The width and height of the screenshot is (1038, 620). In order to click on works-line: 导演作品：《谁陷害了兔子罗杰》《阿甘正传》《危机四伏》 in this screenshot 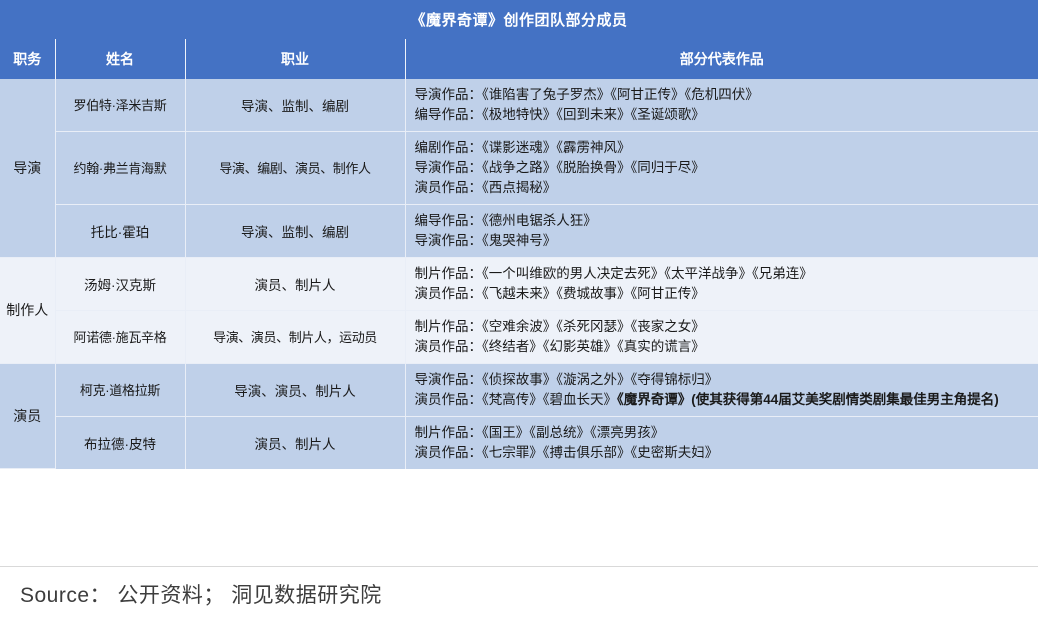, I will do `click(723, 95)`.